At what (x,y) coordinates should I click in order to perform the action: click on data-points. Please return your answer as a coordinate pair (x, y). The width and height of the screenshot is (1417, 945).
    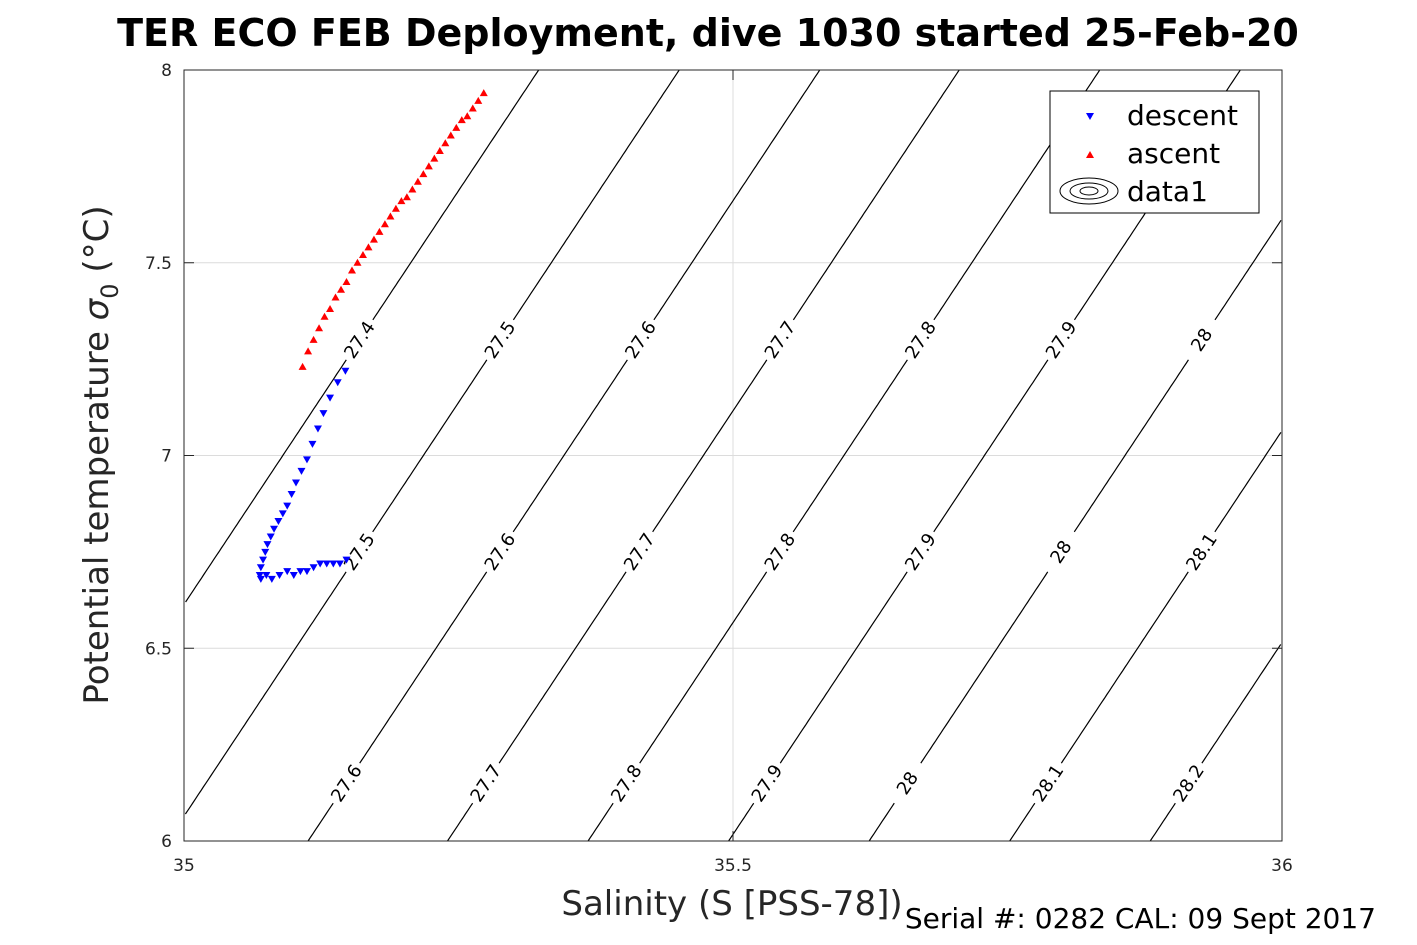
    Looking at the image, I should click on (371, 336).